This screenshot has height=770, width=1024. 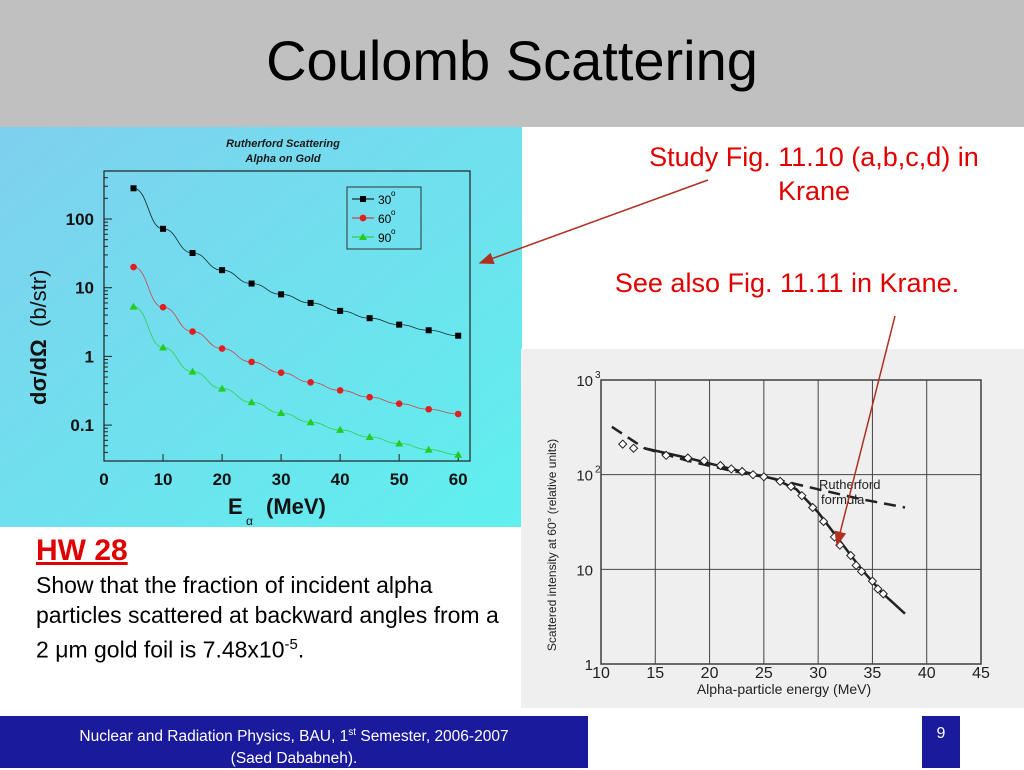 I want to click on footer-text-1: Nuclear and Radiation Physics, BAU, 1, so click(x=214, y=737).